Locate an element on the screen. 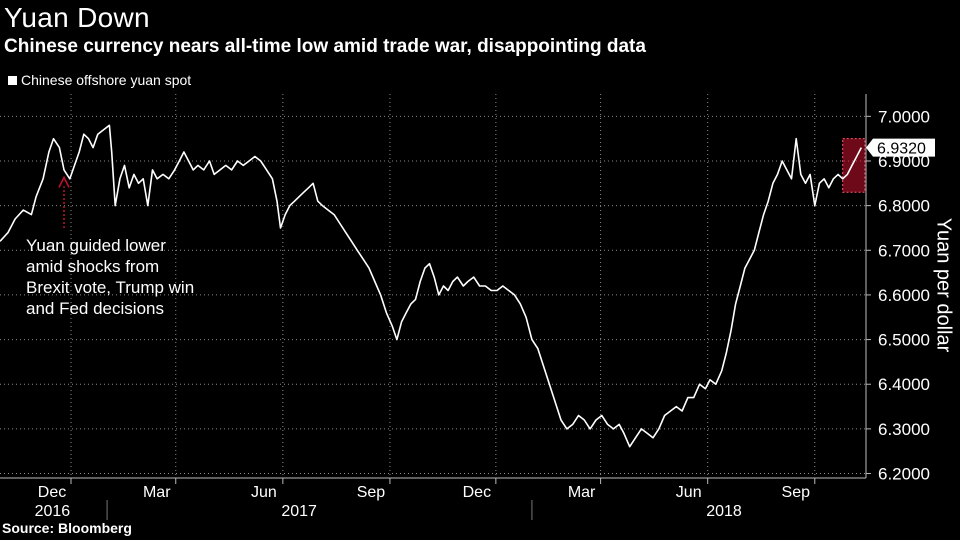 The image size is (960, 540). chart-title: Yuan Down is located at coordinates (77, 17).